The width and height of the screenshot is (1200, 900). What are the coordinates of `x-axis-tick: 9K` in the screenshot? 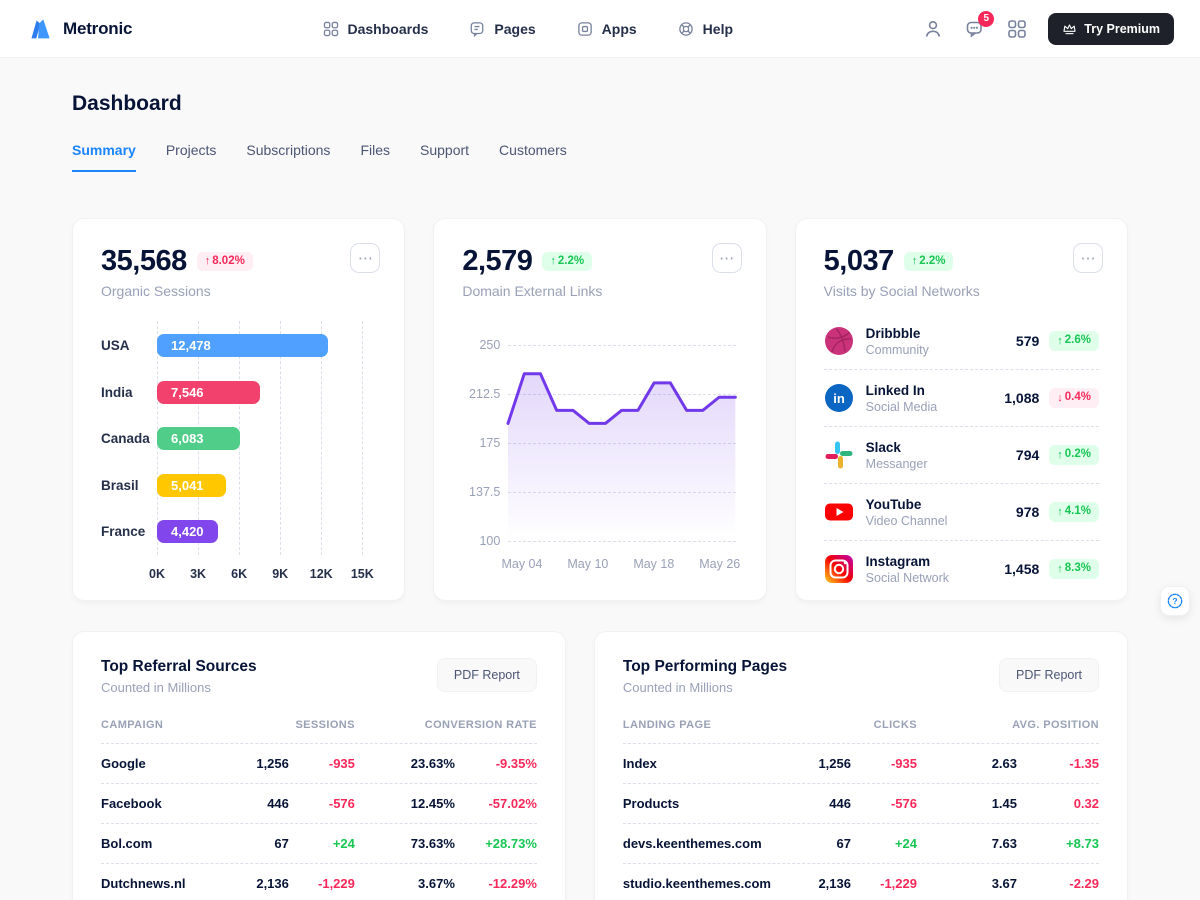 It's located at (280, 574).